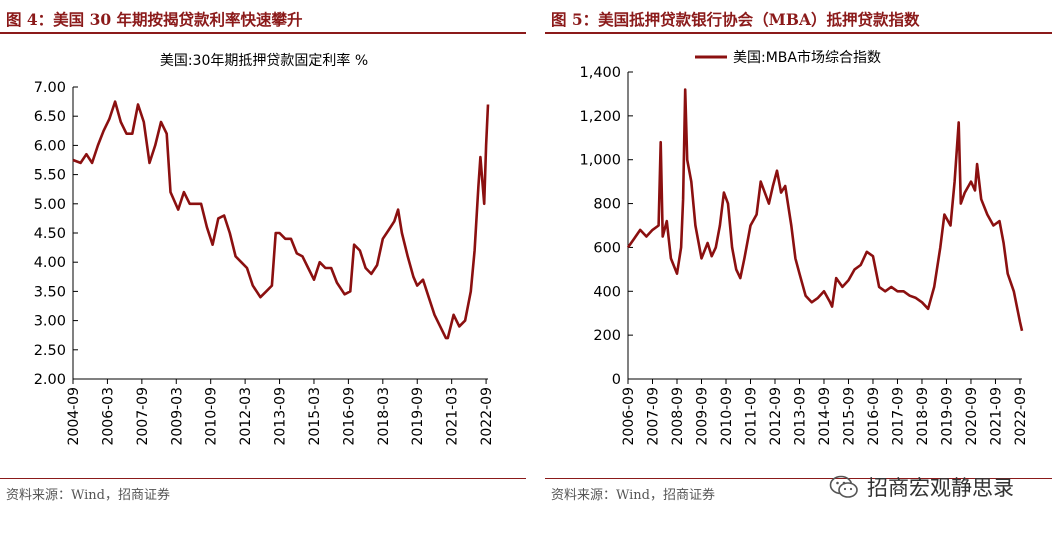 The image size is (1052, 533). What do you see at coordinates (629, 416) in the screenshot?
I see `mba-x-tick-label: 2006-09` at bounding box center [629, 416].